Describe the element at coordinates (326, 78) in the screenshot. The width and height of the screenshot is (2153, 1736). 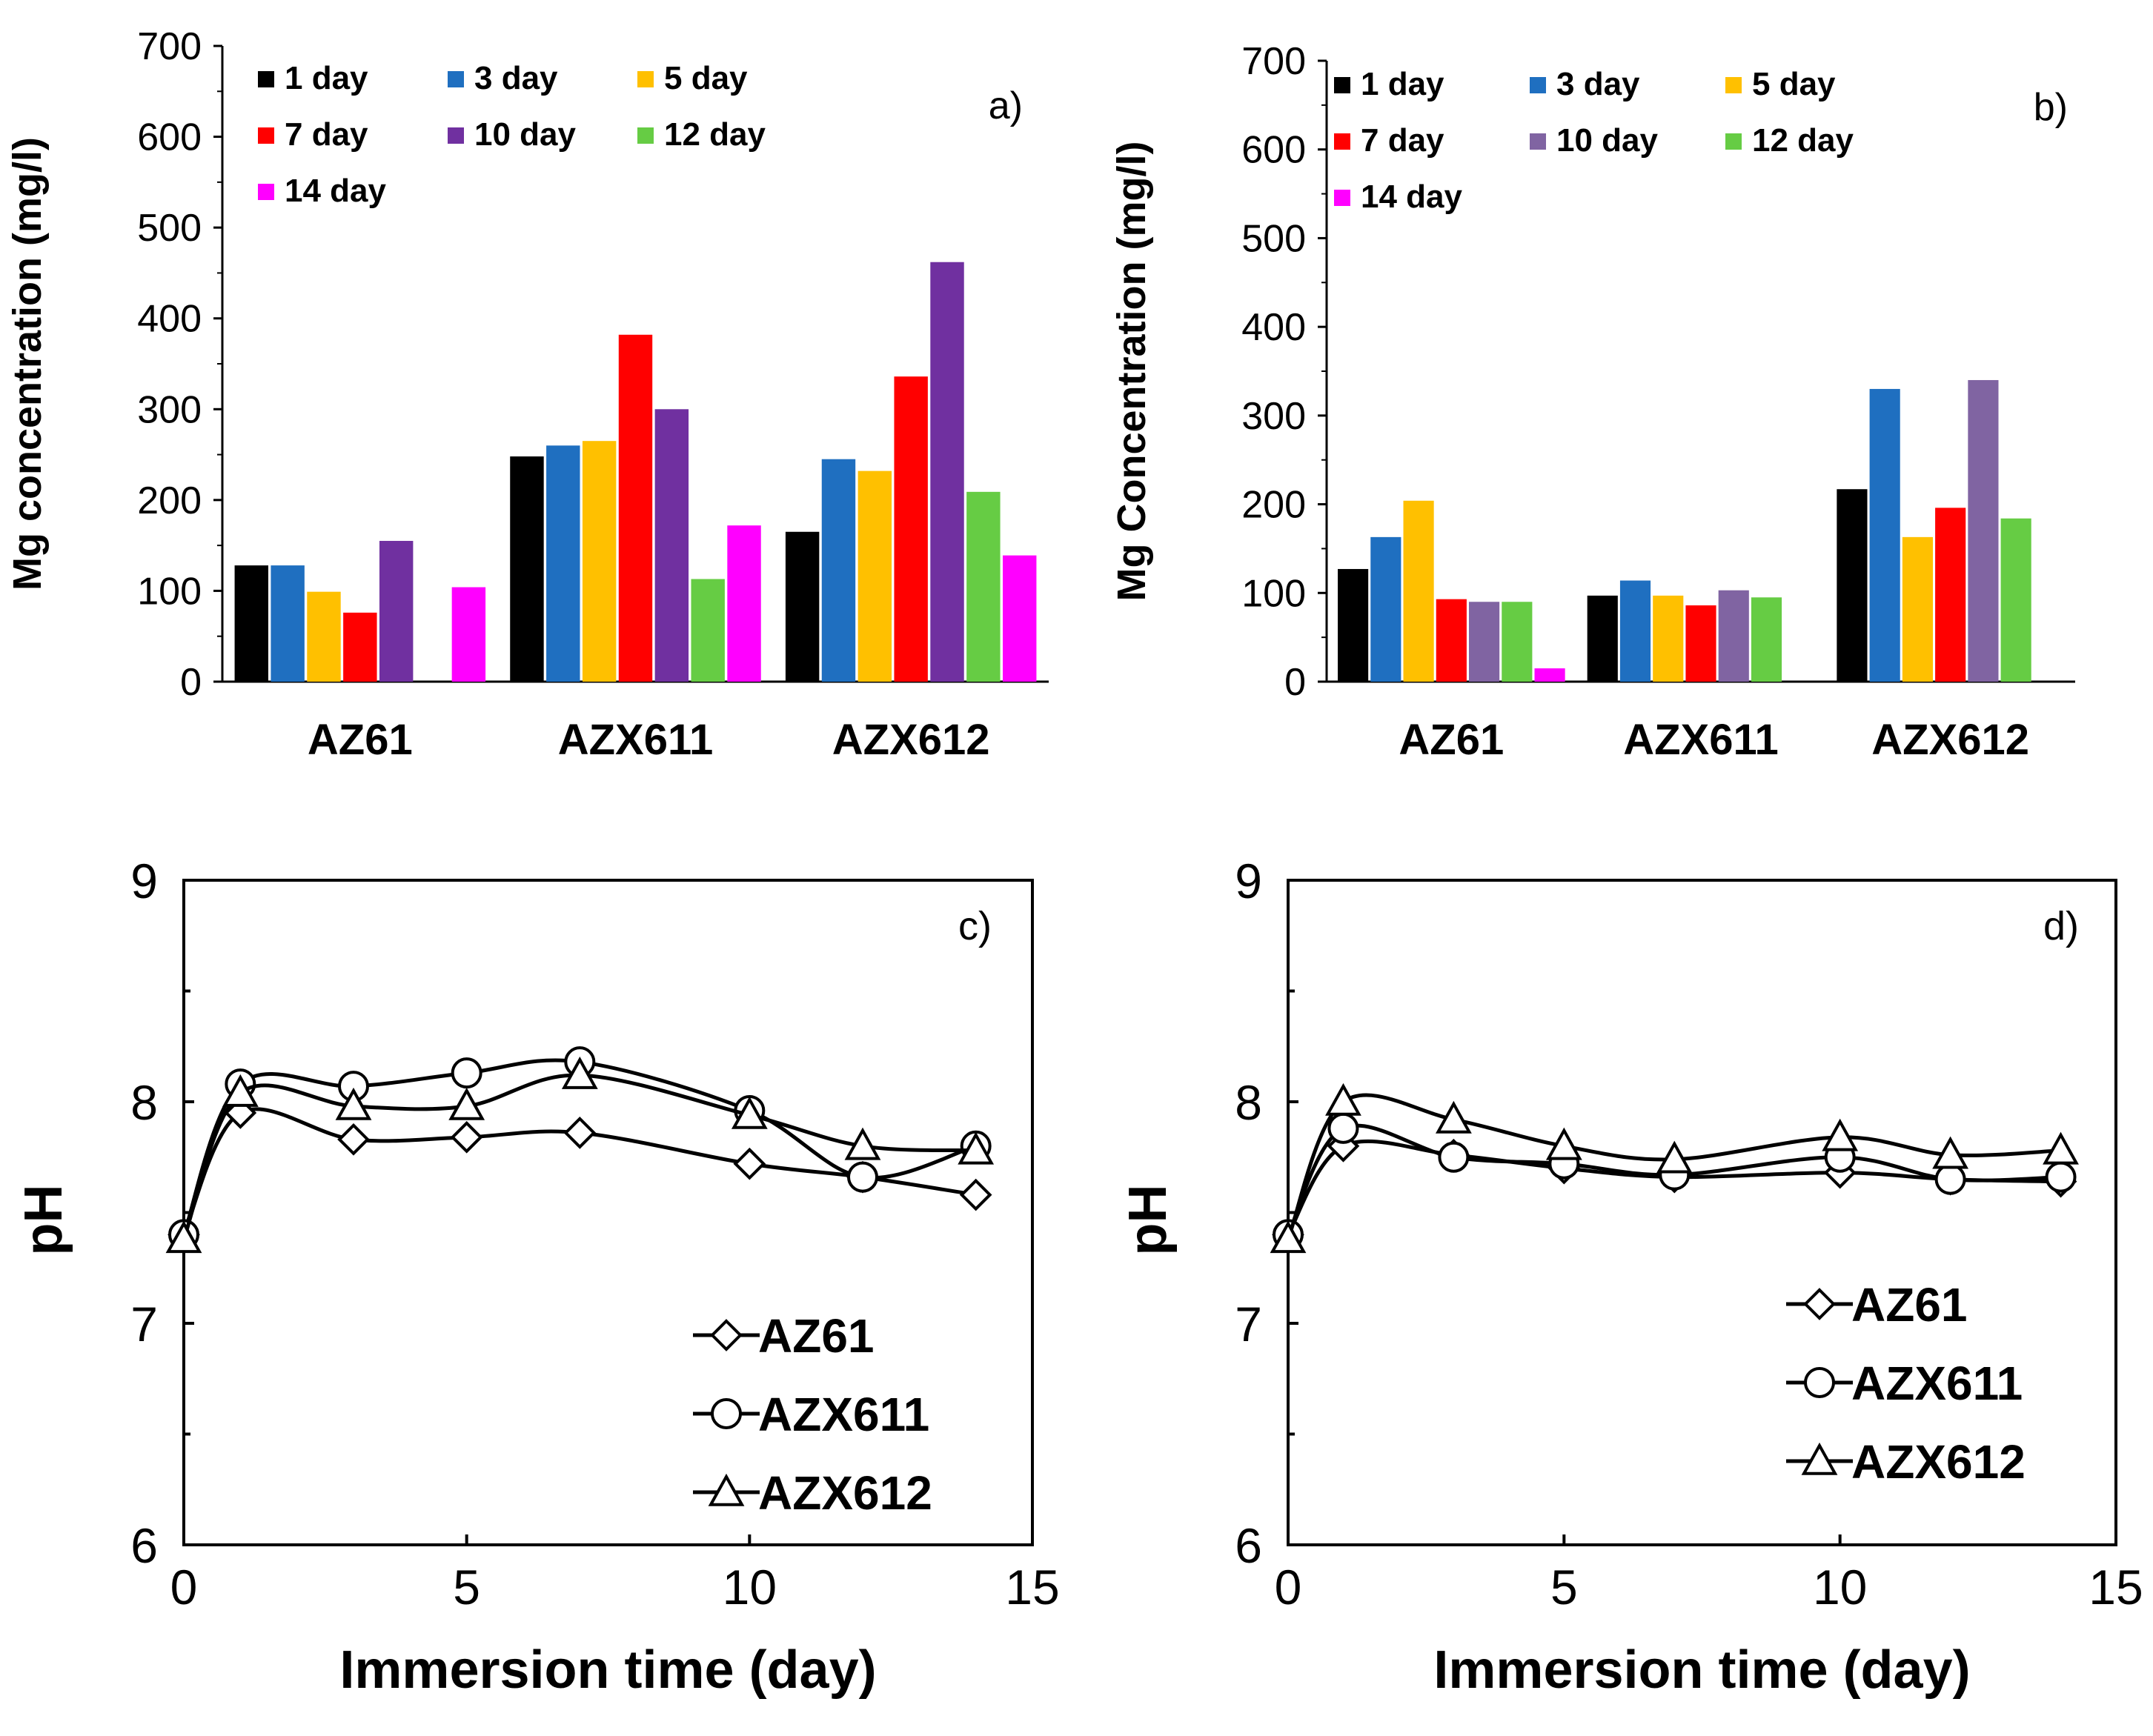
I see `legend-label: 1 day` at that location.